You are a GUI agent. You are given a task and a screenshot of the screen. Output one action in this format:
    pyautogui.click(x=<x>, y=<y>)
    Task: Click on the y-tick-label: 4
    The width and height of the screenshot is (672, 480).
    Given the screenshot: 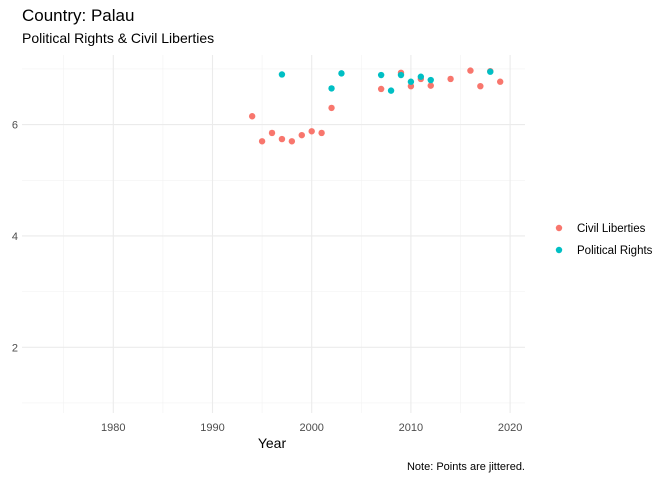 What is the action you would take?
    pyautogui.click(x=15, y=237)
    